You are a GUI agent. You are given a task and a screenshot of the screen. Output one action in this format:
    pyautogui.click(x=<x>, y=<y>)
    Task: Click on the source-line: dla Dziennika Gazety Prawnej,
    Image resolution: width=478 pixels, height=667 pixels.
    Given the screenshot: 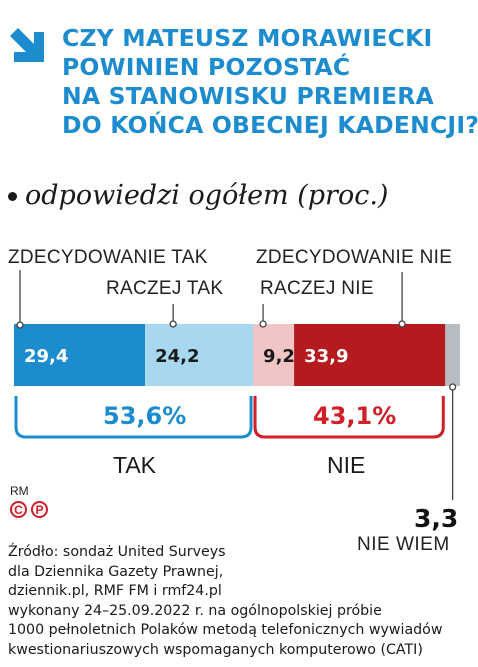 What is the action you would take?
    pyautogui.click(x=116, y=571)
    